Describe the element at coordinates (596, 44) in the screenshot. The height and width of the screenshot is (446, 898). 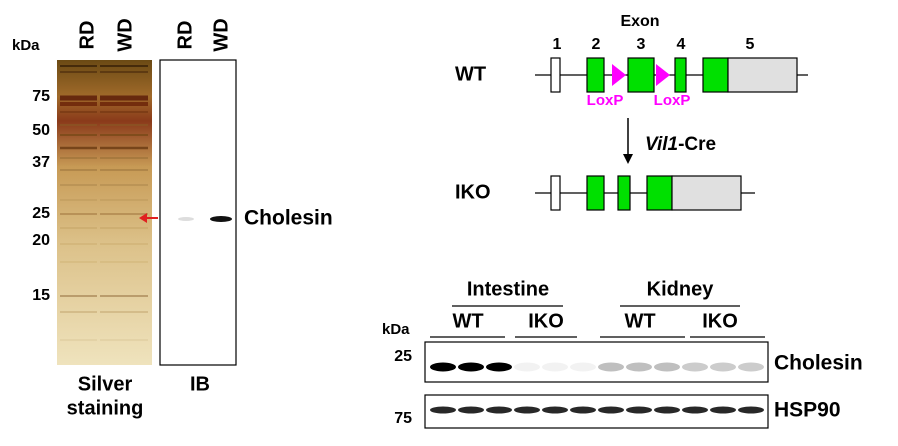
I see `exon-number: 2` at that location.